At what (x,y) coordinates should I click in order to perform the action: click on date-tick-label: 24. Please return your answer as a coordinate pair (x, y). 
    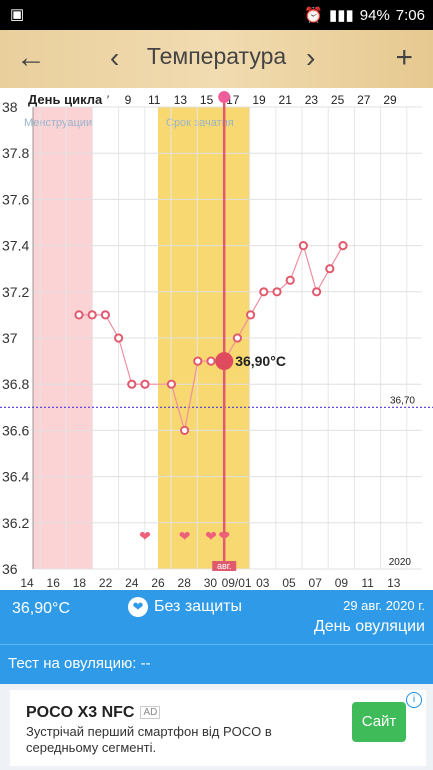
    Looking at the image, I should click on (132, 583).